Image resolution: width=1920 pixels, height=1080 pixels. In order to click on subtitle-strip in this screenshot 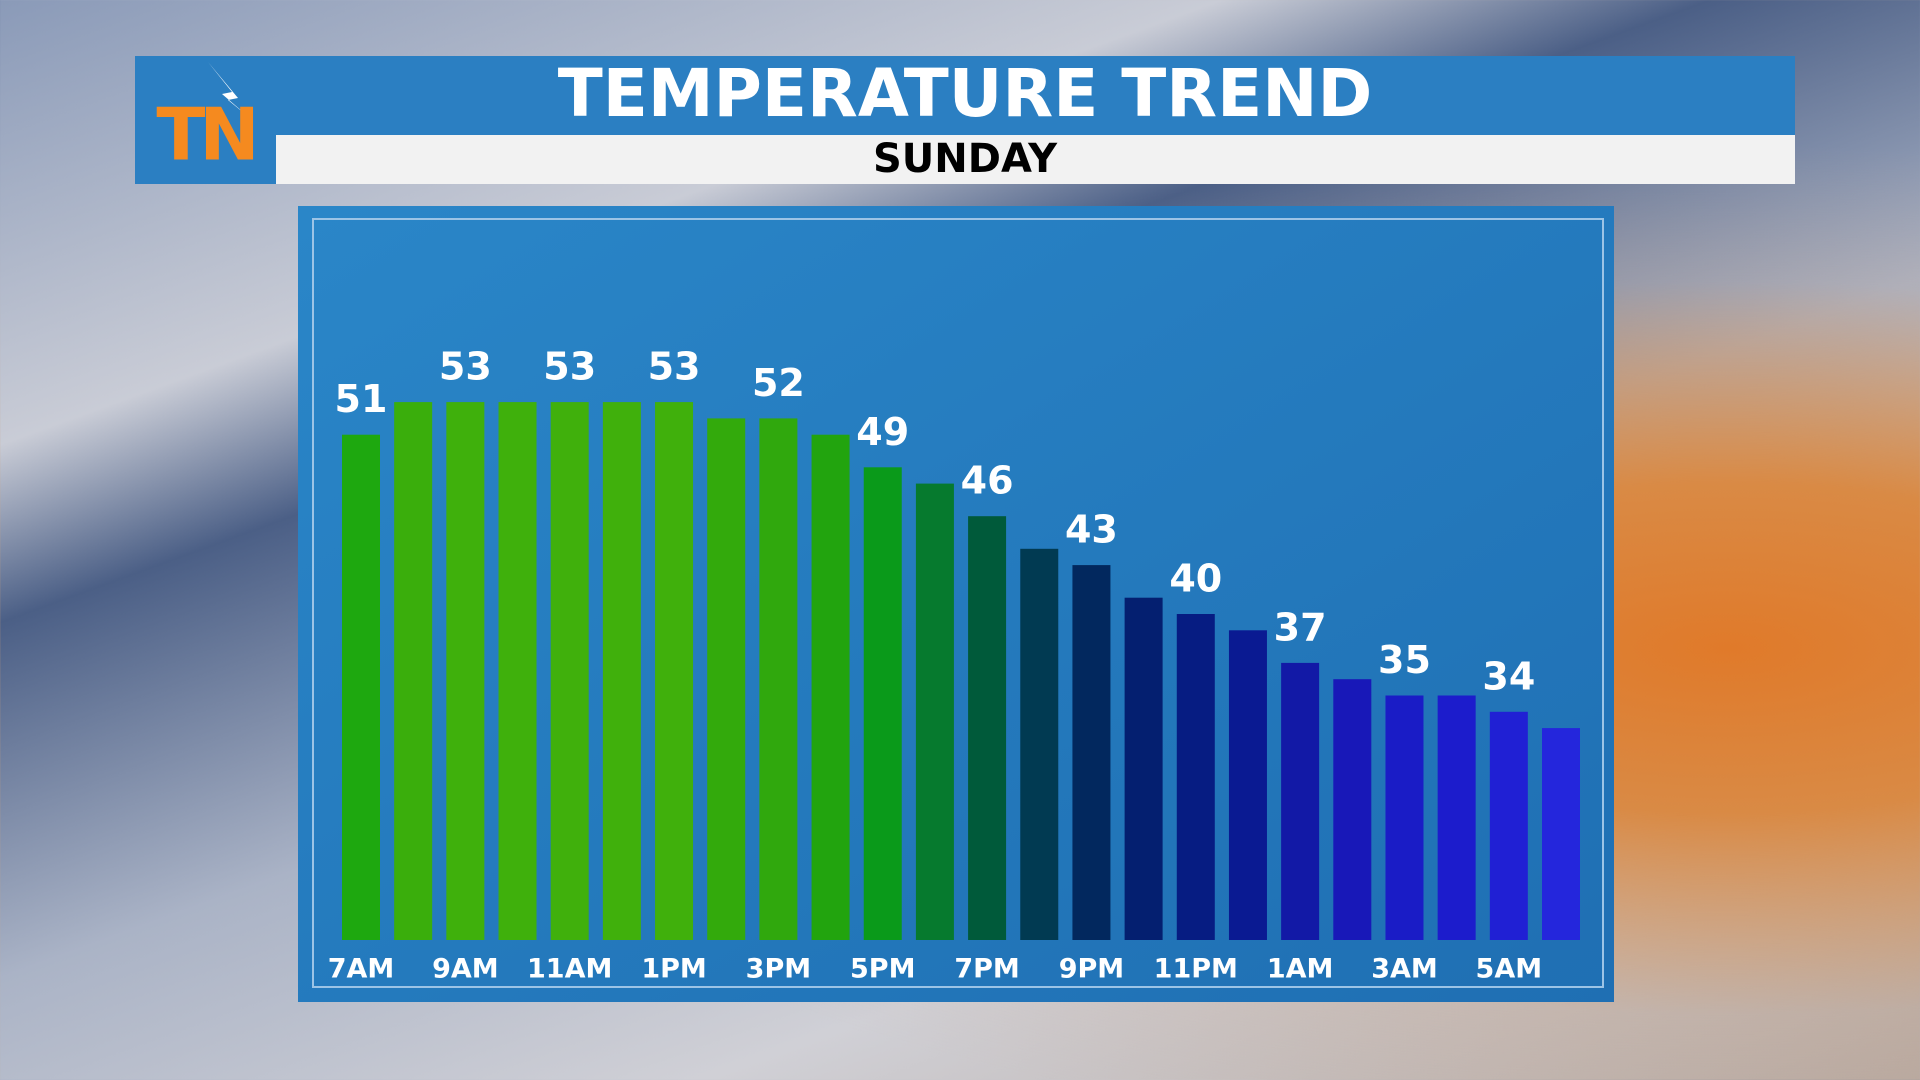, I will do `click(1035, 159)`.